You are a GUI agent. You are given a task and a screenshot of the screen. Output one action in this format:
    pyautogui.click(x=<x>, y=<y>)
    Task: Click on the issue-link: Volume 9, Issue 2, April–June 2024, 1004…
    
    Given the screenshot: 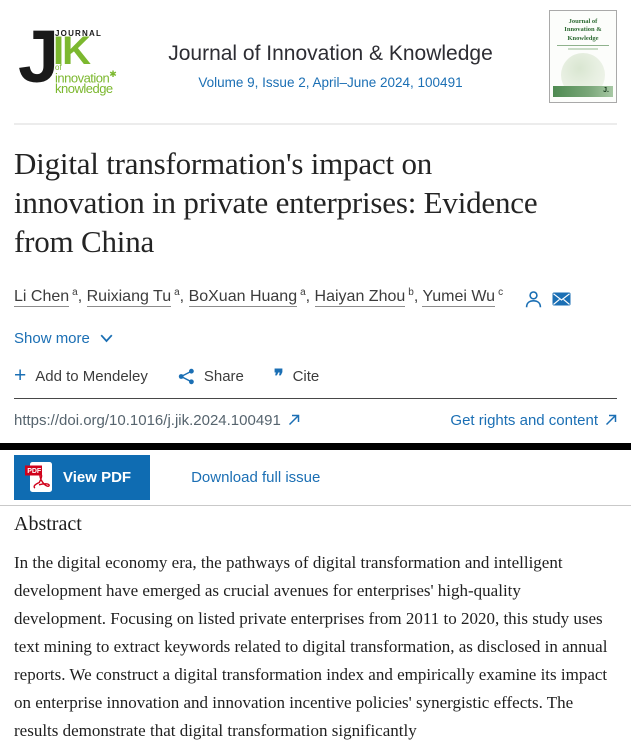 What is the action you would take?
    pyautogui.click(x=330, y=82)
    